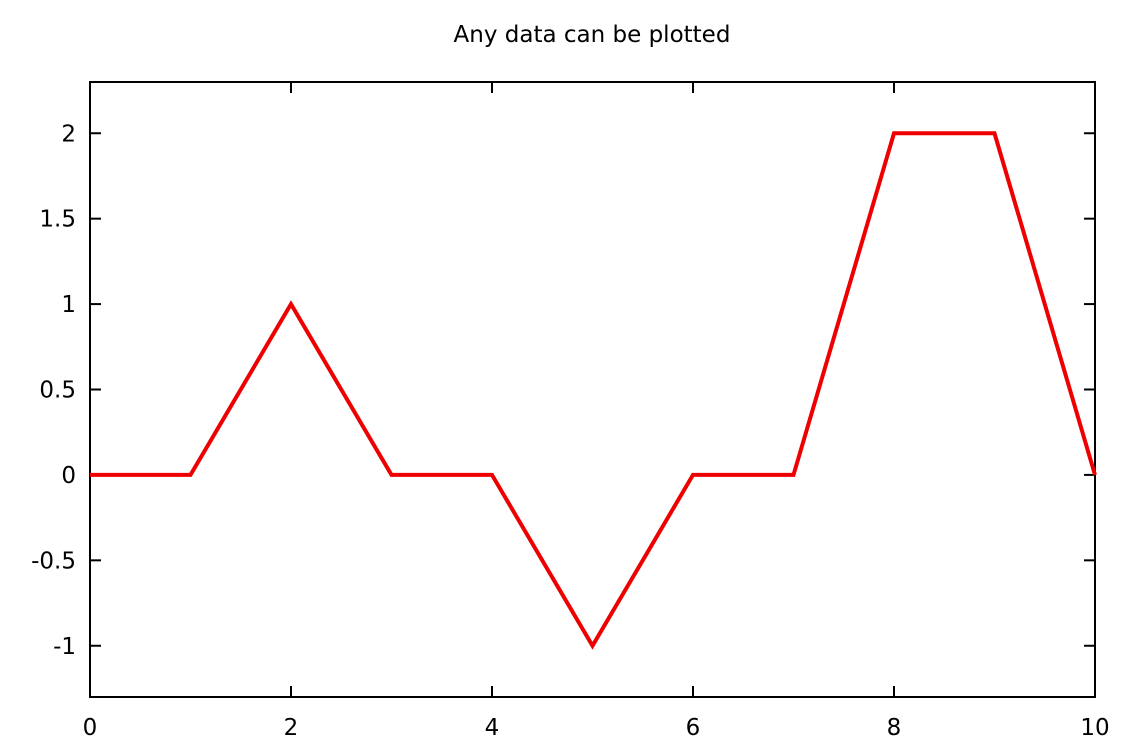  Describe the element at coordinates (291, 728) in the screenshot. I see `x-tick-label: 2` at that location.